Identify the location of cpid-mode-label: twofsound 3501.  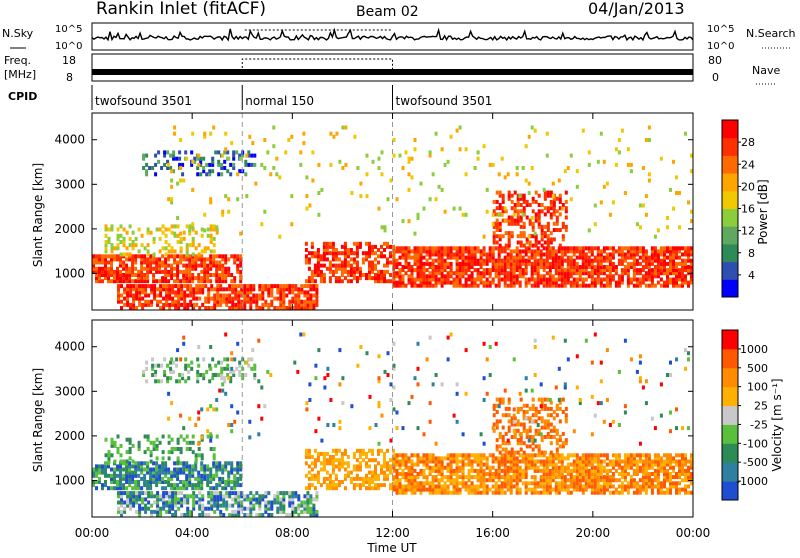
(444, 101).